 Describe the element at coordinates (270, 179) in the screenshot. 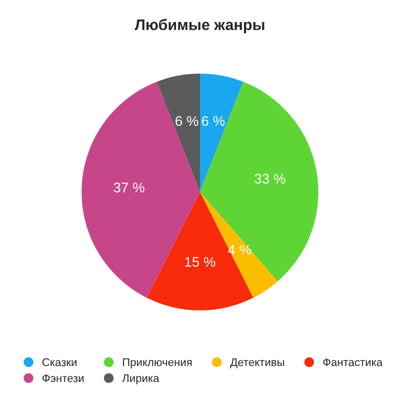

I see `data-label: 33 %` at that location.